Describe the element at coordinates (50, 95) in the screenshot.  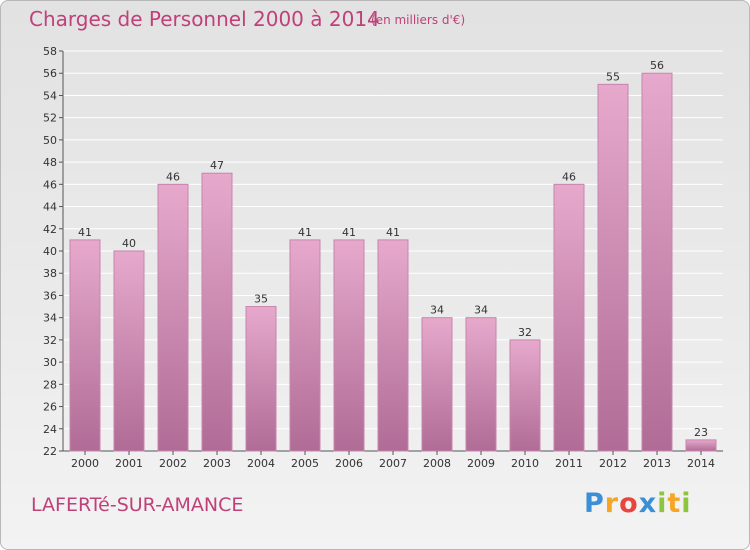
I see `y-tick-label: 54` at that location.